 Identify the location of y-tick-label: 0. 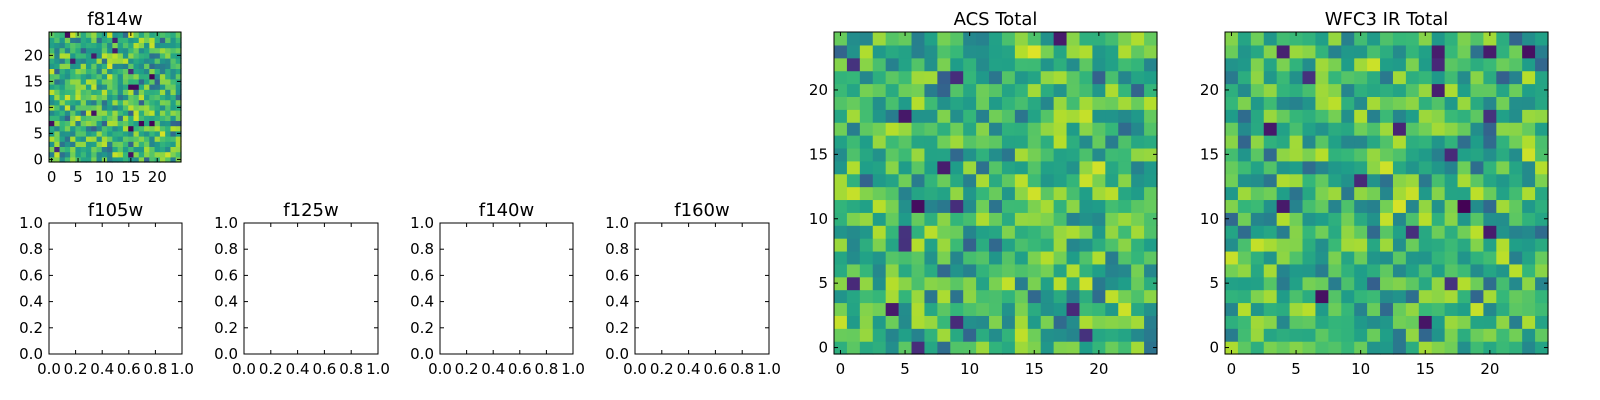
(823, 348).